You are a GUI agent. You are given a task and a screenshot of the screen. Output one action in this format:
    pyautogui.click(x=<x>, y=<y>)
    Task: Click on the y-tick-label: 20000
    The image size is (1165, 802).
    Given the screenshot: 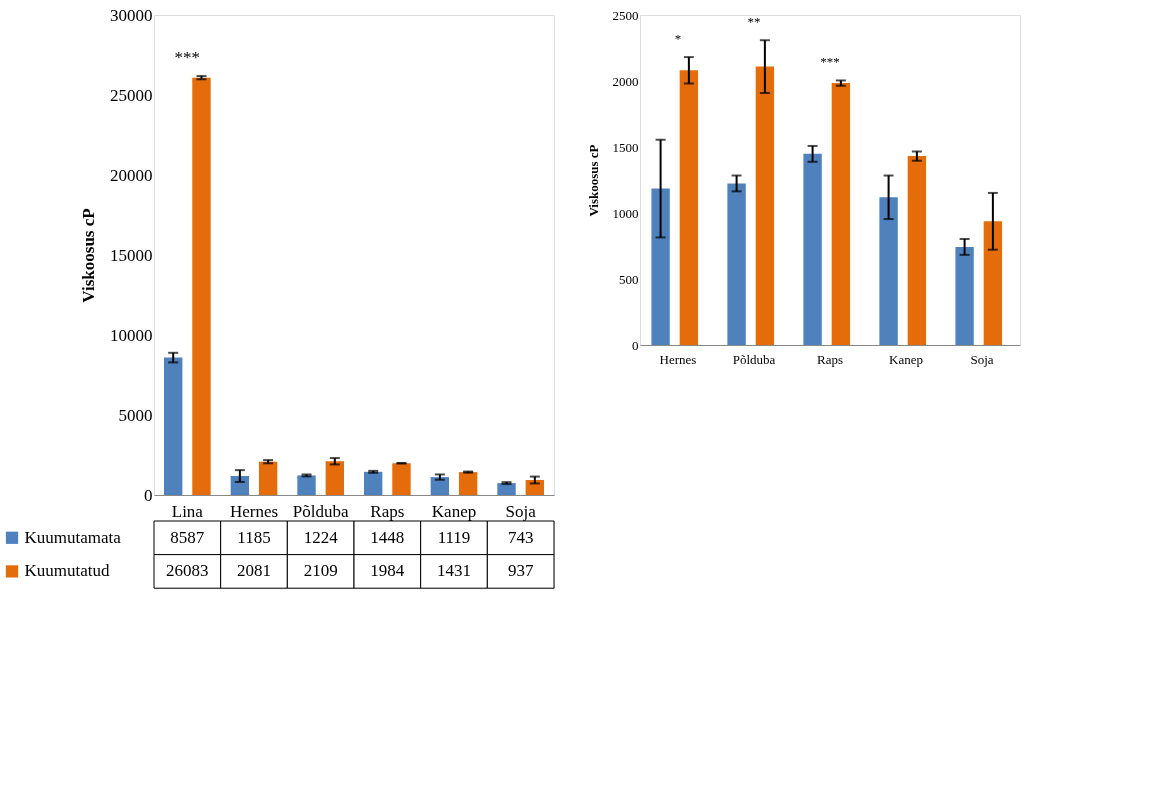 What is the action you would take?
    pyautogui.click(x=131, y=175)
    